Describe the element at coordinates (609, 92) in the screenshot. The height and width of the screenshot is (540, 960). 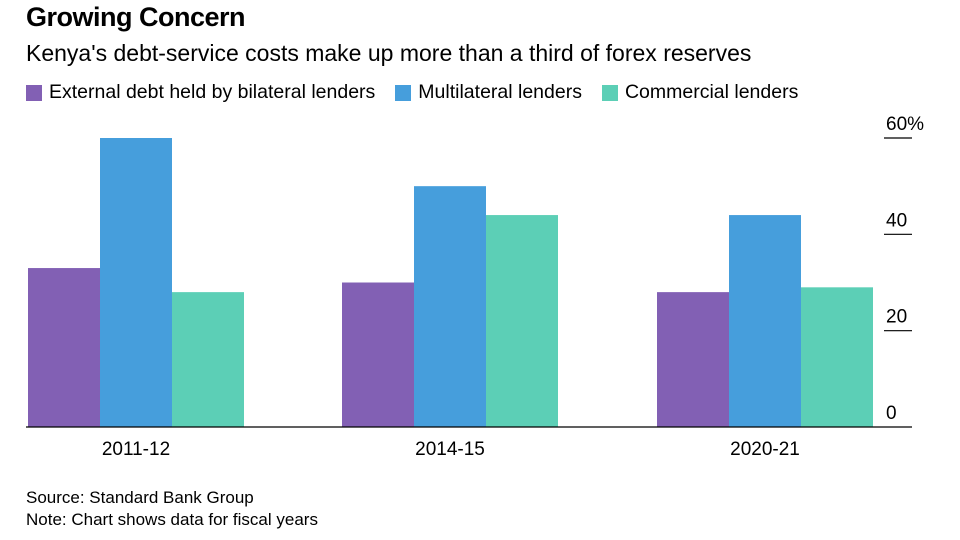
I see `legend-swatch-commercial` at that location.